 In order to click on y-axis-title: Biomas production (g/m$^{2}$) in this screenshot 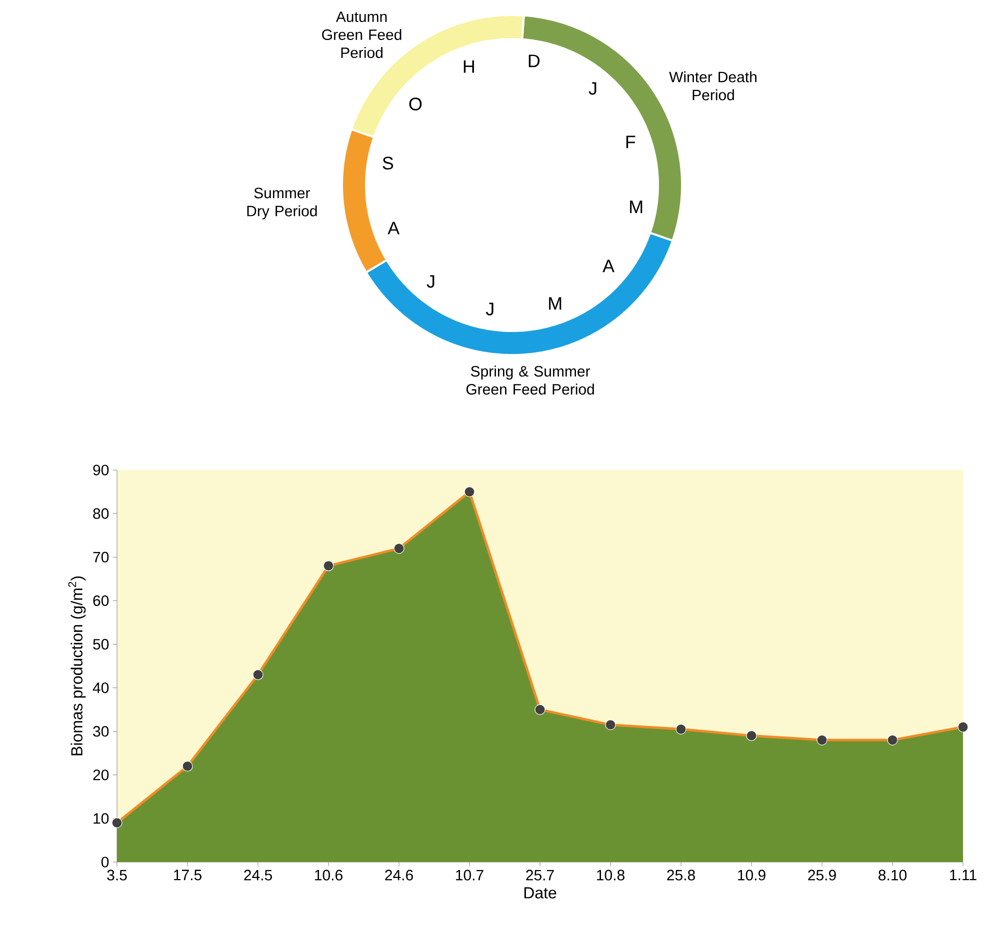, I will do `click(77, 666)`.